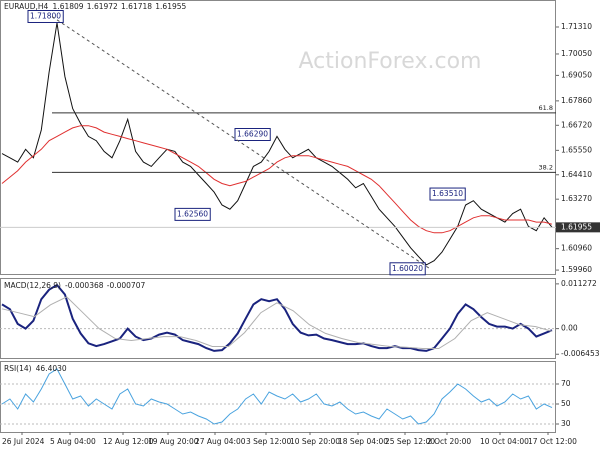 Image resolution: width=600 pixels, height=450 pixels. Describe the element at coordinates (576, 26) in the screenshot. I see `y-tick-label: 1.71310` at that location.